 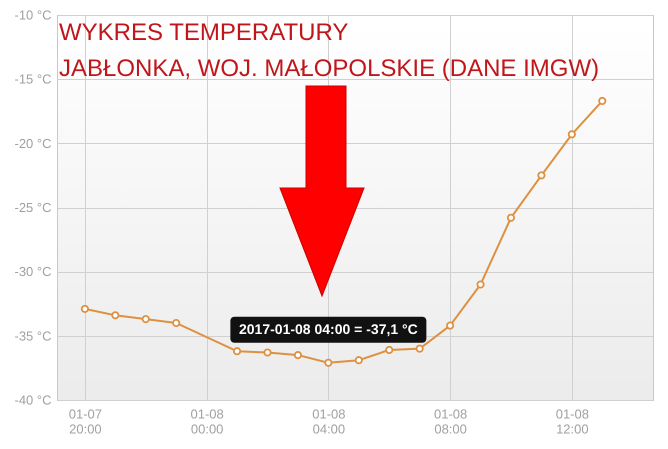 What do you see at coordinates (329, 68) in the screenshot?
I see `text: JABŁONKA, WOJ. MAŁOPOLSKIE (DANE IMGW)` at bounding box center [329, 68].